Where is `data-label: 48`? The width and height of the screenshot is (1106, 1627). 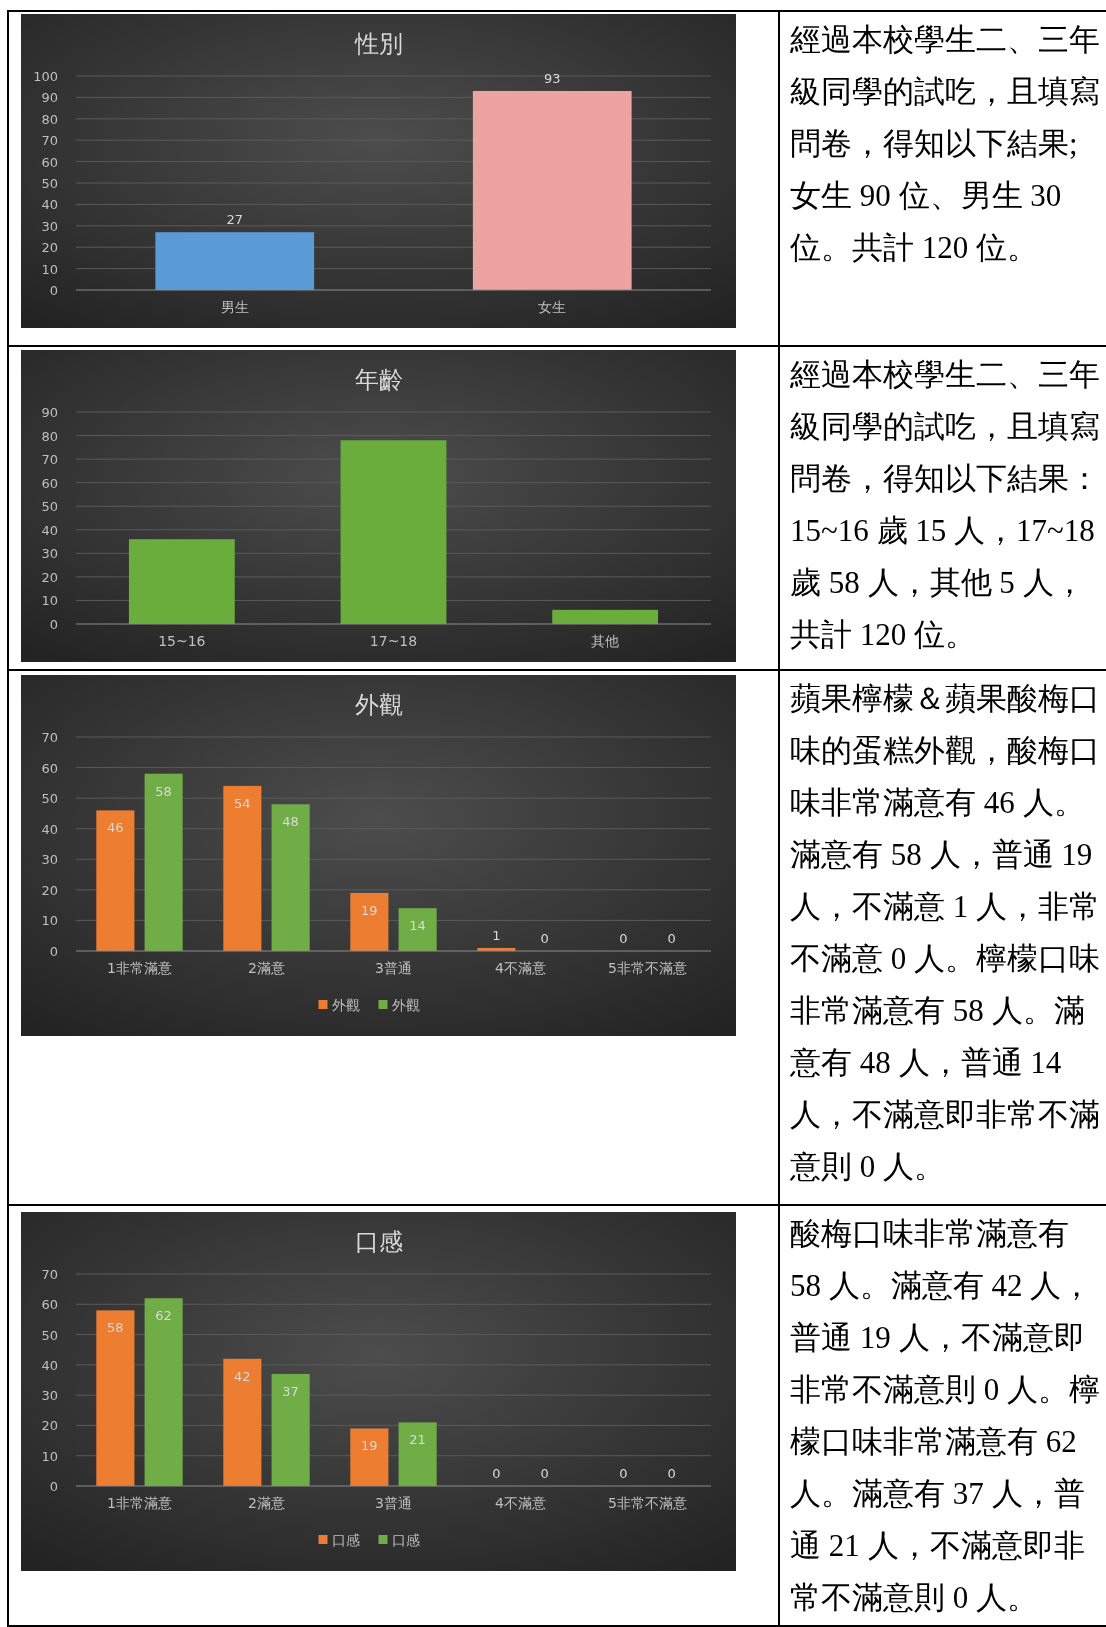
data-label: 48 is located at coordinates (290, 822).